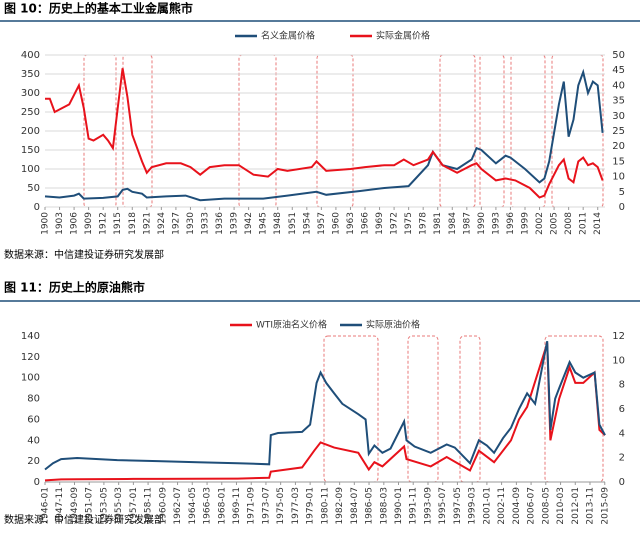  Describe the element at coordinates (264, 223) in the screenshot. I see `x-tick-label: 1945` at that location.